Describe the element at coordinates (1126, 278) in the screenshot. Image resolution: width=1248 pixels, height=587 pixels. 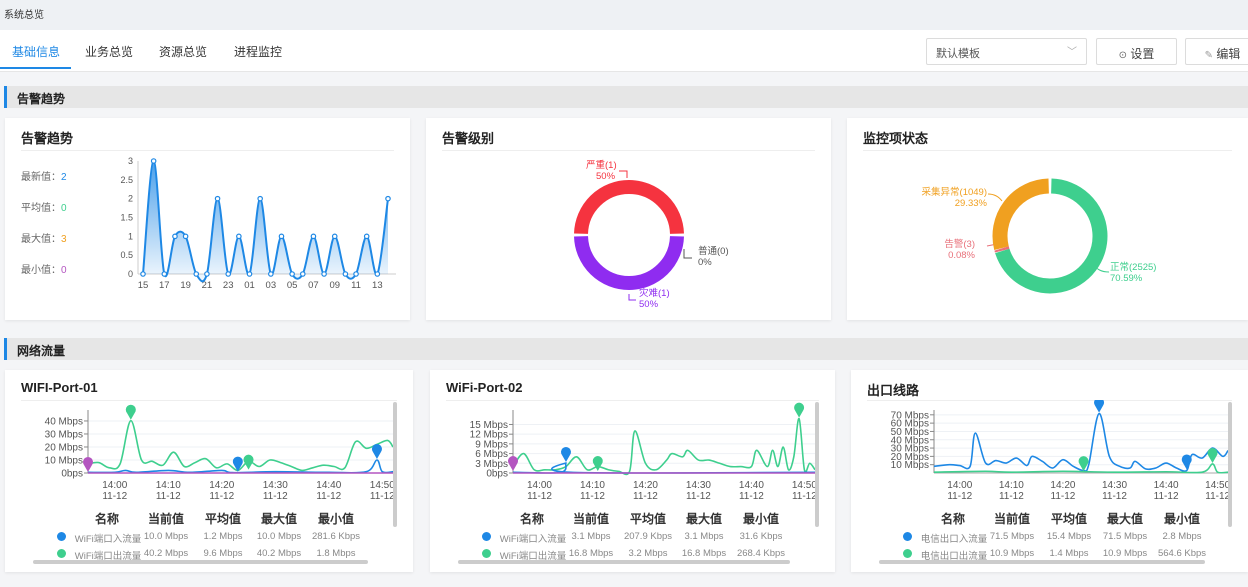
I see `slice-percent: 70.59%` at that location.